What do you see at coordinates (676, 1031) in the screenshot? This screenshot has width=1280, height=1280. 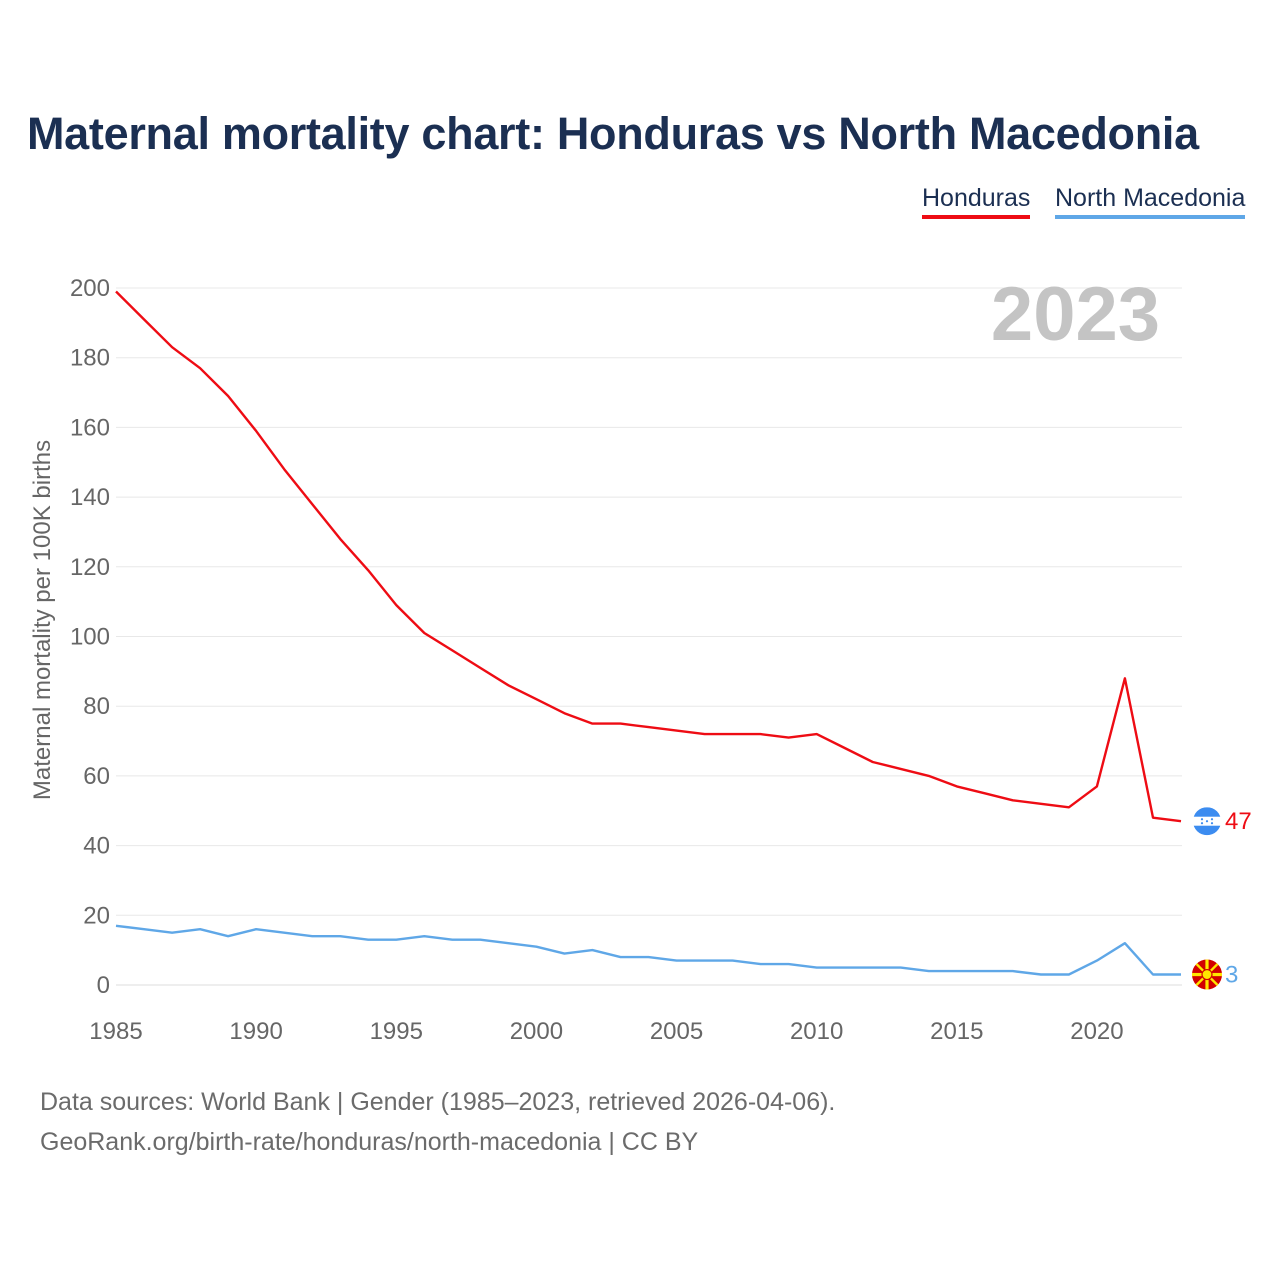 I see `x-tick-label-2005: 2005` at bounding box center [676, 1031].